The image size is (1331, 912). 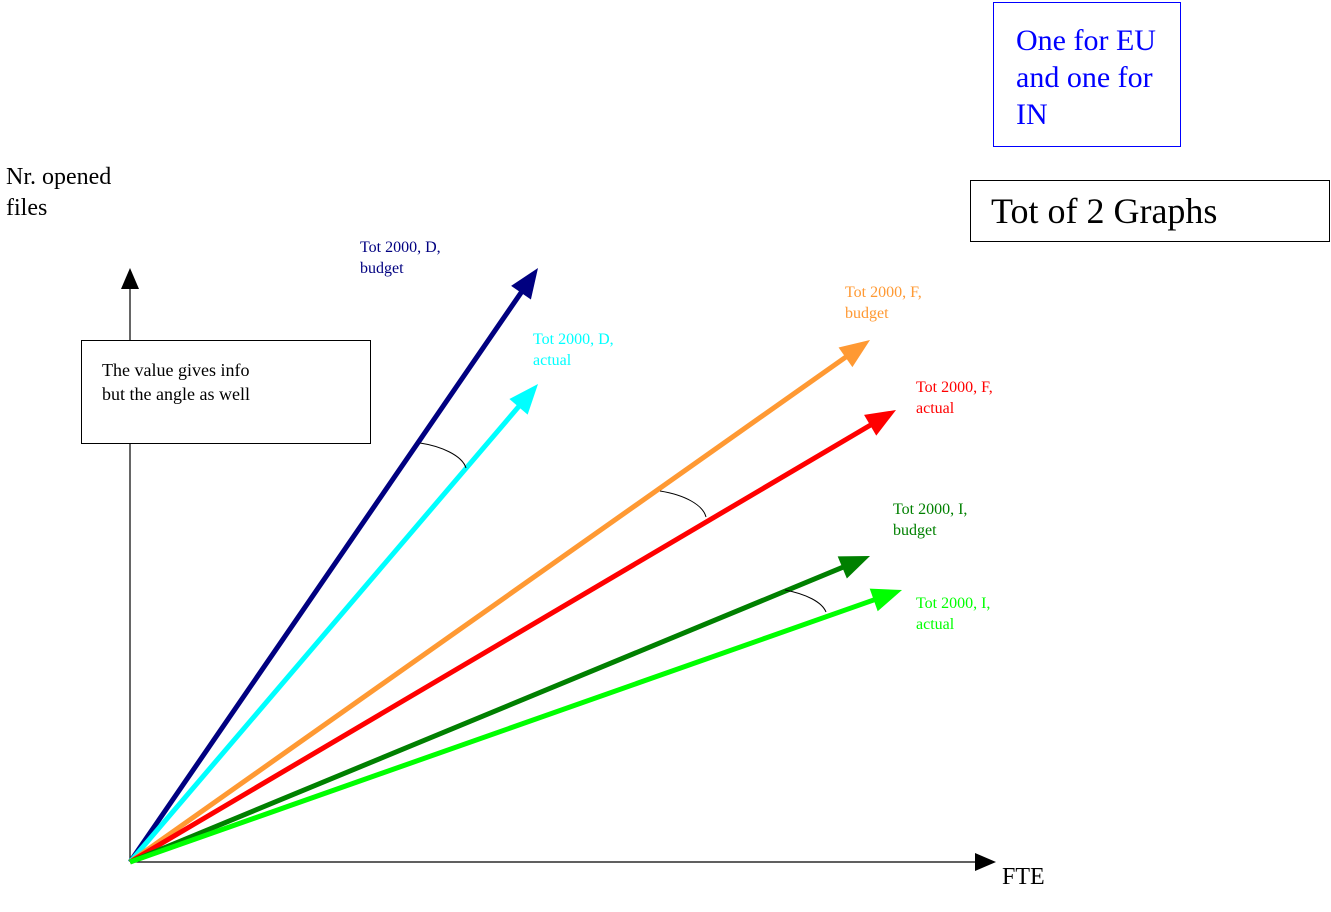 I want to click on vector-label-d-actual-line-1: Tot 2000, D,, so click(x=573, y=339).